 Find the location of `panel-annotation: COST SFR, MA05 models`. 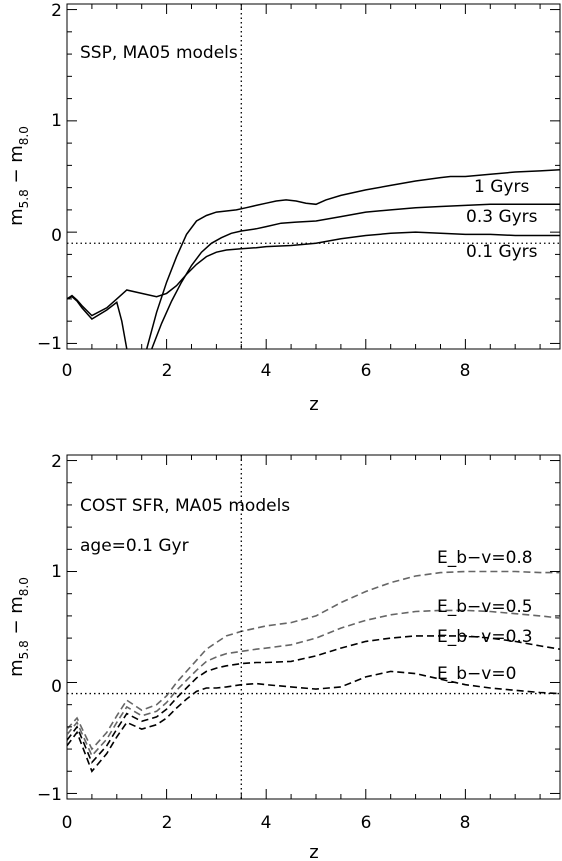

panel-annotation: COST SFR, MA05 models is located at coordinates (185, 506).